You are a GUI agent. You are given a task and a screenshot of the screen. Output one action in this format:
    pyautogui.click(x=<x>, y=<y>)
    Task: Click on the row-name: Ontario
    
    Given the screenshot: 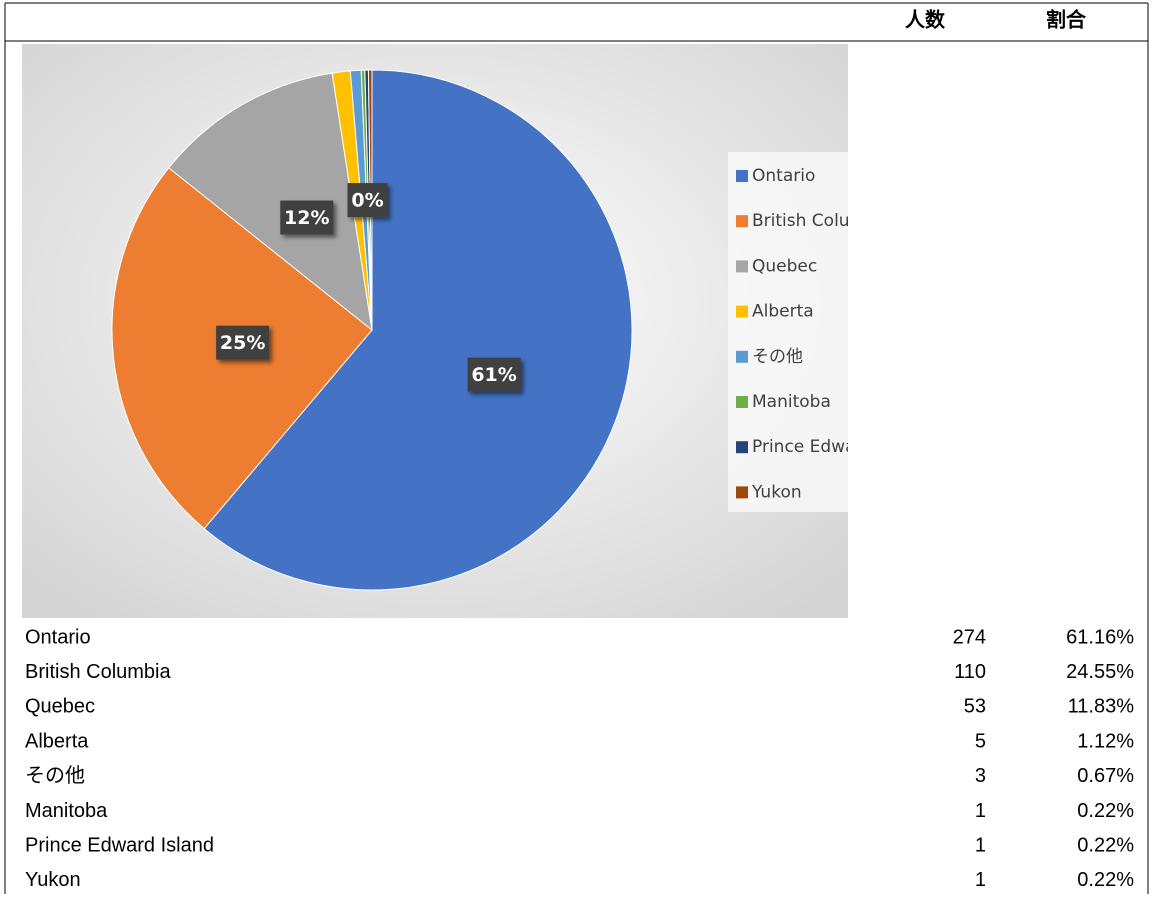 What is the action you would take?
    pyautogui.click(x=58, y=637)
    